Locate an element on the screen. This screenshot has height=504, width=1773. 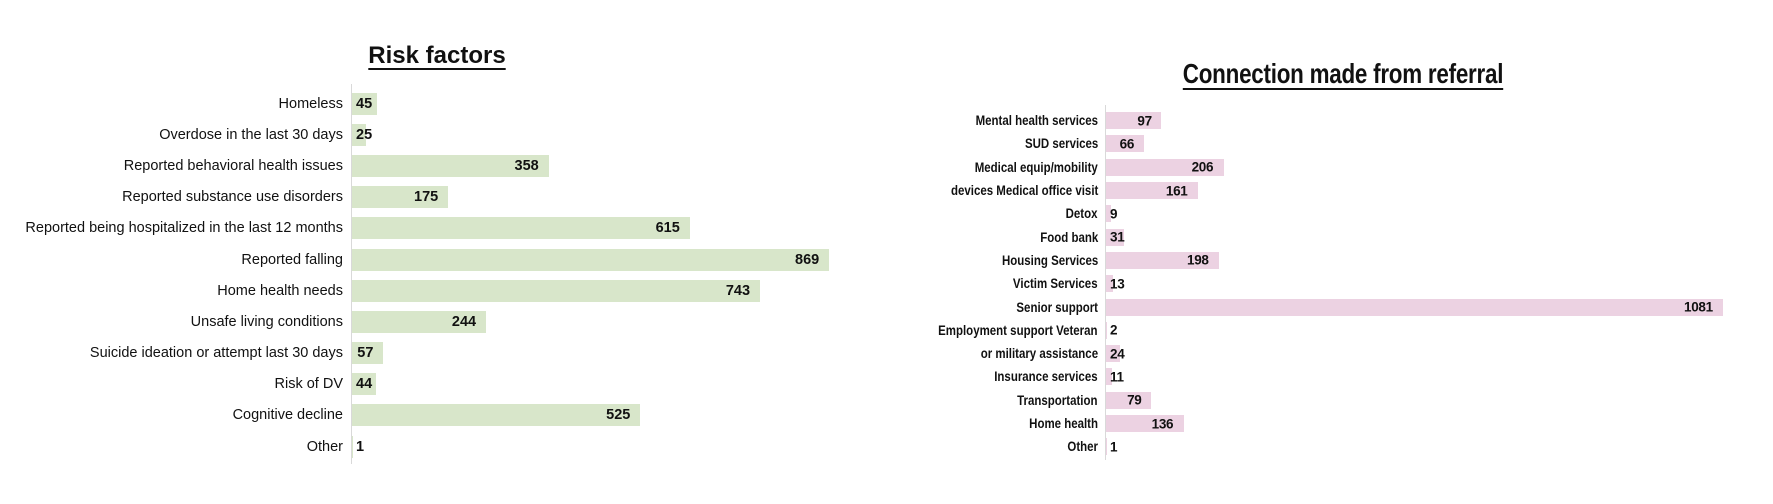
category-label-text: Employment support Veteran is located at coordinates (1018, 330).